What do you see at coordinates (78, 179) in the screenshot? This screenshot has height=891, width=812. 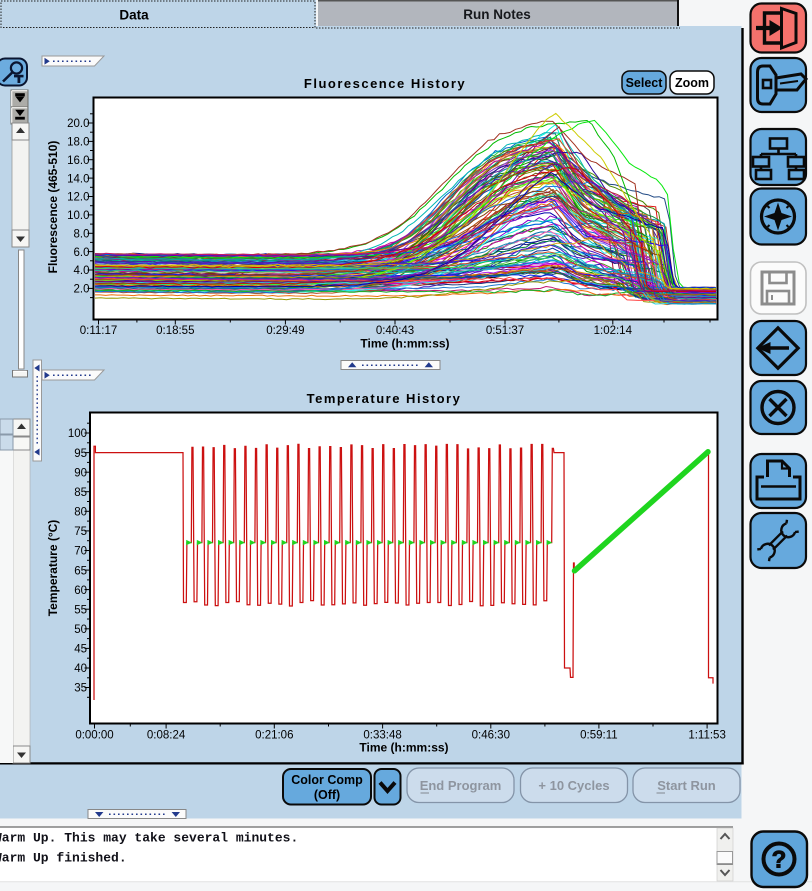 I see `svg-text: 14.0` at bounding box center [78, 179].